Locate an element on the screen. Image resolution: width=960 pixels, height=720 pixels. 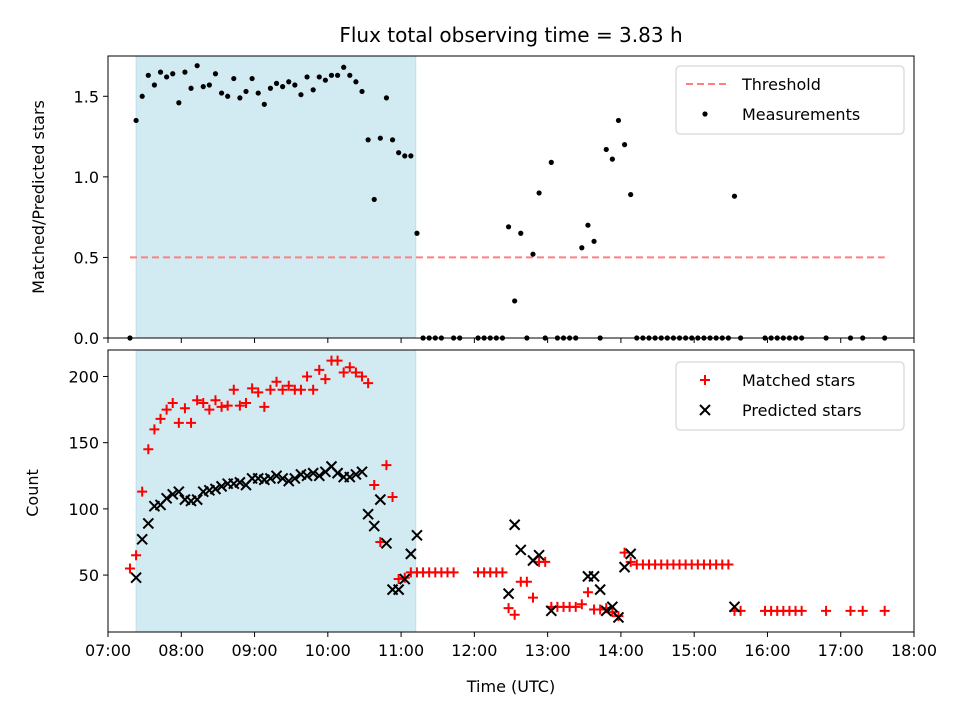
x-tick-label: 10:00 is located at coordinates (328, 650).